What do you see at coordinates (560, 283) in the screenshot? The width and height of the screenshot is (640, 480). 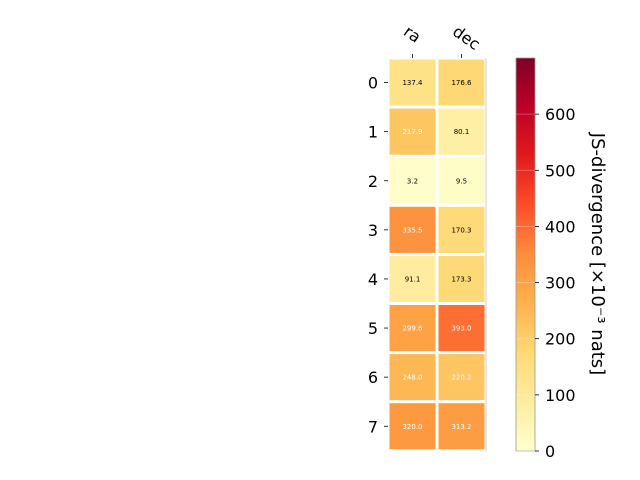 I see `colorbar-tick-label: 300` at bounding box center [560, 283].